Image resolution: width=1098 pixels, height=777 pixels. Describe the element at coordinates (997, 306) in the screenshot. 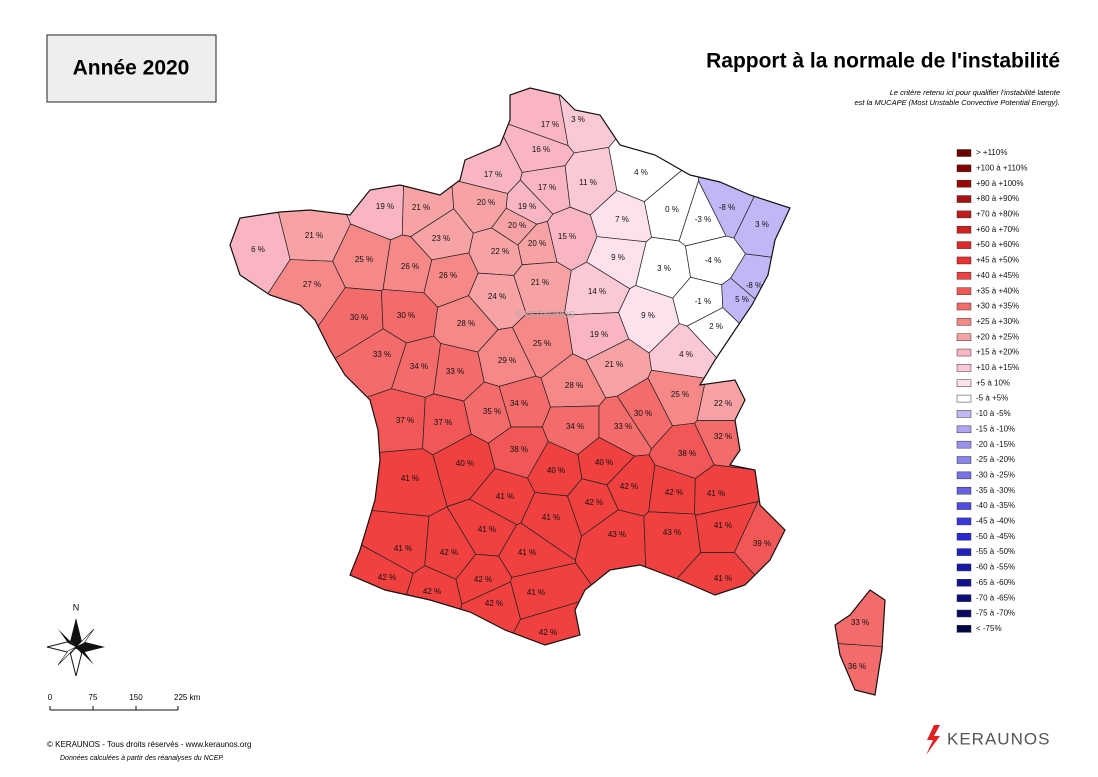

I see `legend-label: +30 à +35%` at that location.